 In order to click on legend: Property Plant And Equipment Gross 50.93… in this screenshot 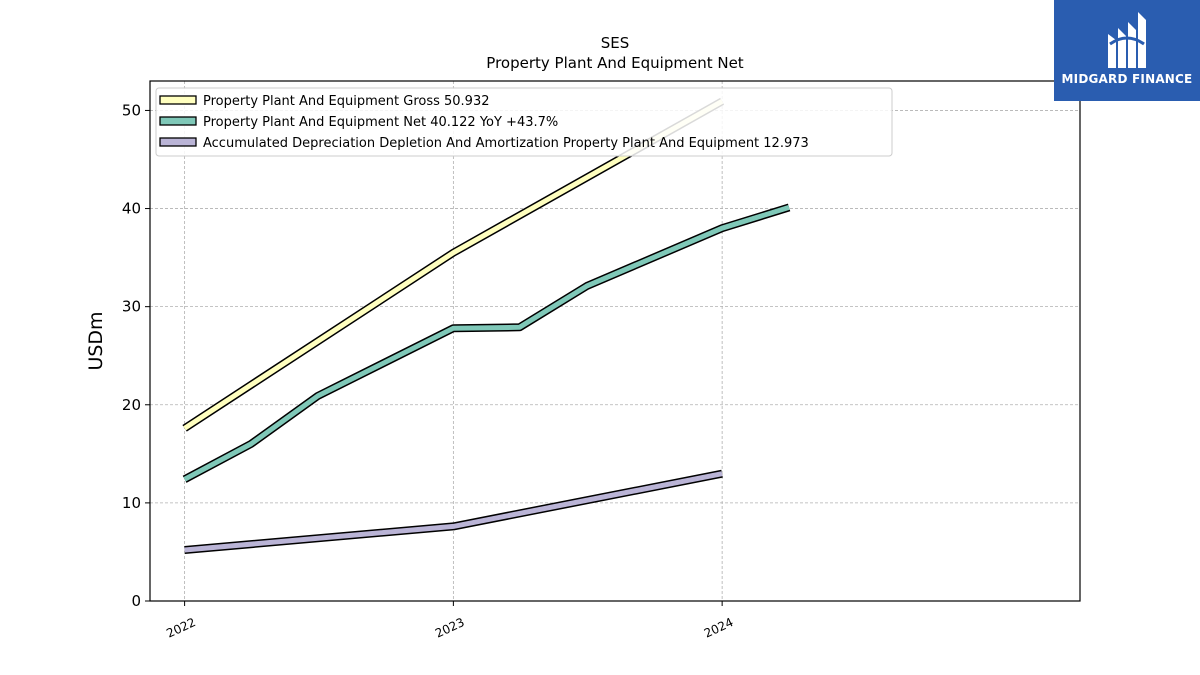, I will do `click(524, 122)`.